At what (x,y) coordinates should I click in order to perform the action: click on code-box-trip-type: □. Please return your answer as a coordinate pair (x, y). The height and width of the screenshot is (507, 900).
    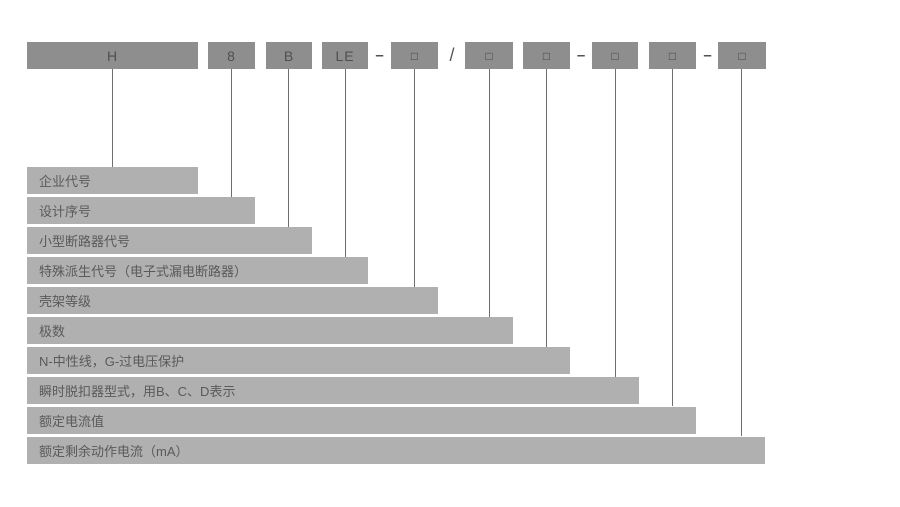
    Looking at the image, I should click on (615, 55).